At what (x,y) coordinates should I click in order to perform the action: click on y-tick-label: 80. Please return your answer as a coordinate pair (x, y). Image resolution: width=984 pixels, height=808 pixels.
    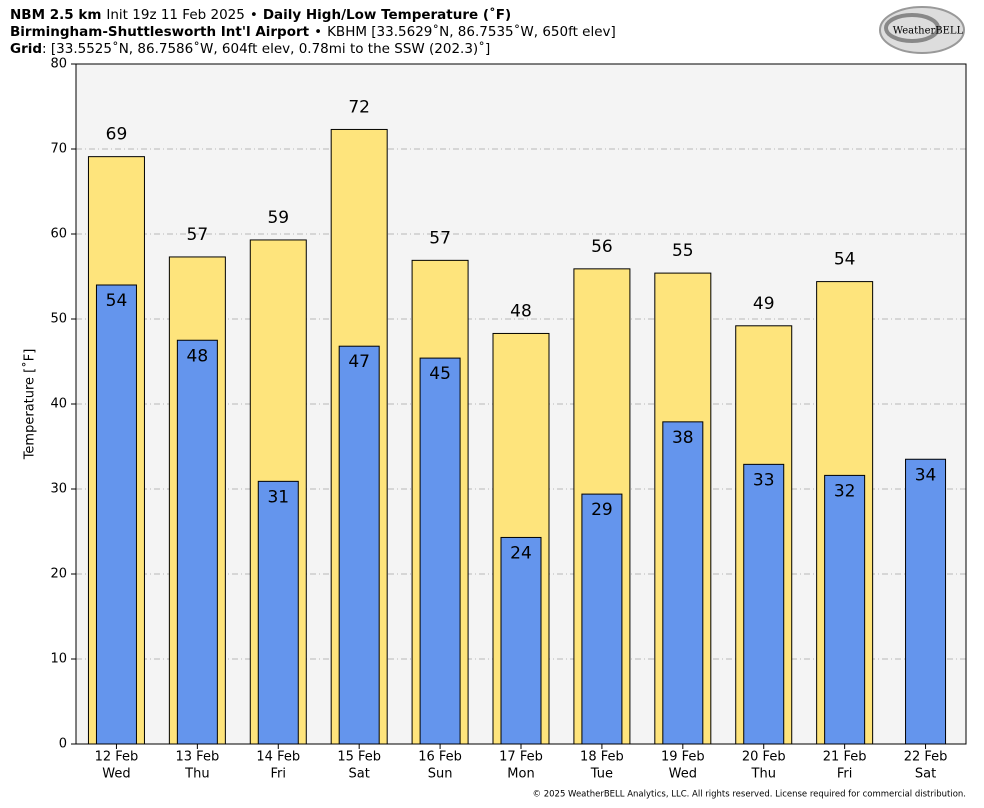
    Looking at the image, I should click on (58, 64).